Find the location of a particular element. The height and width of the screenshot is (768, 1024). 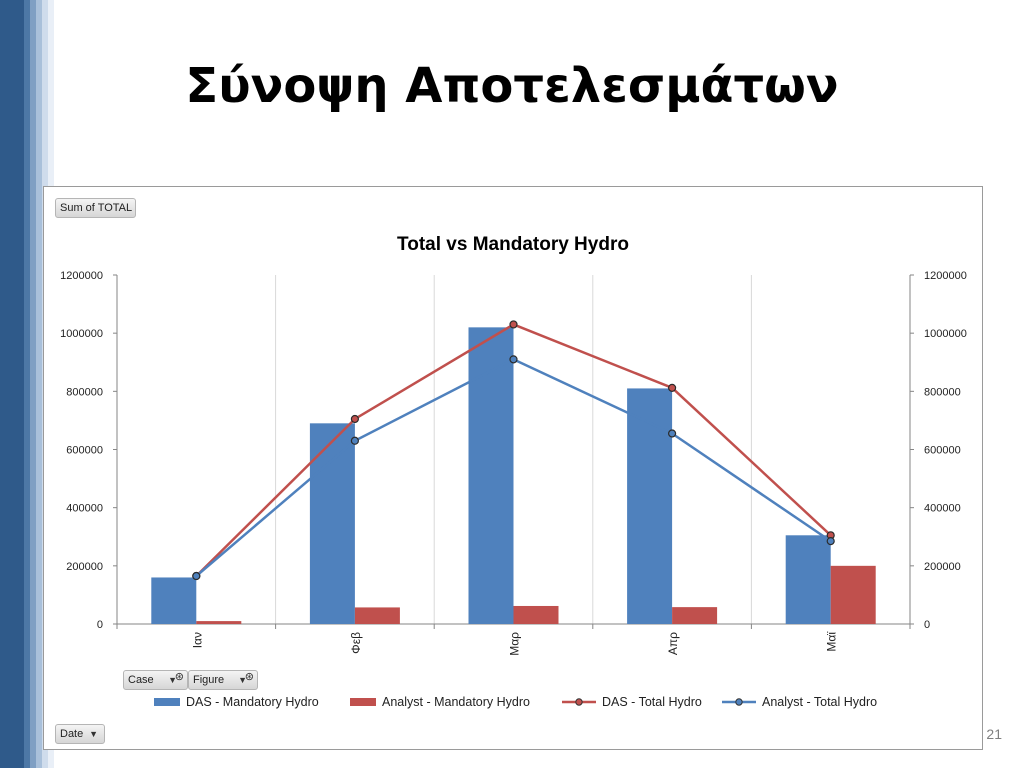

y-tick-label: 600000 is located at coordinates (84, 451).